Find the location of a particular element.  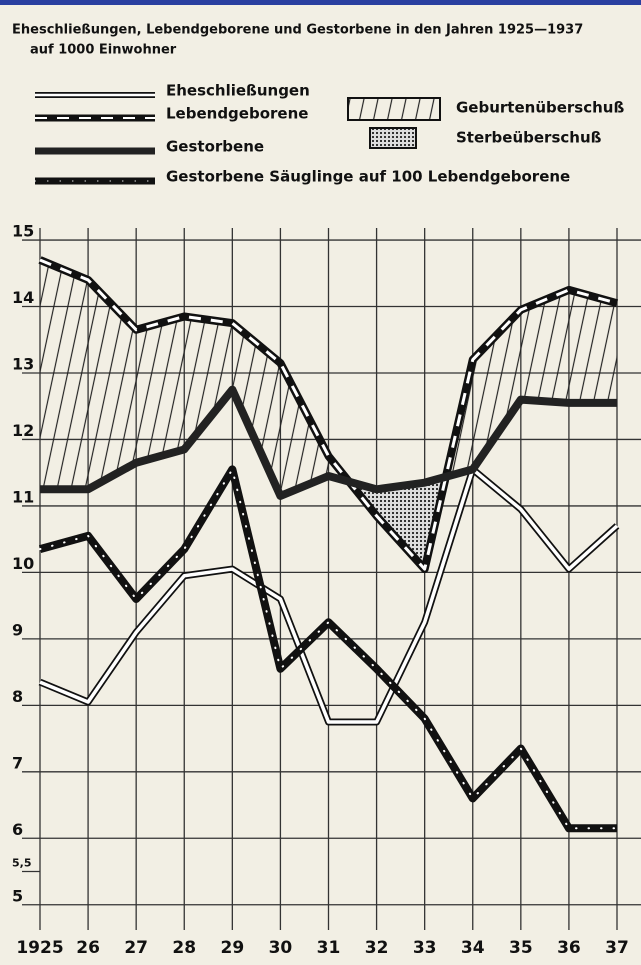

x-tick-label: 32 is located at coordinates (377, 948).